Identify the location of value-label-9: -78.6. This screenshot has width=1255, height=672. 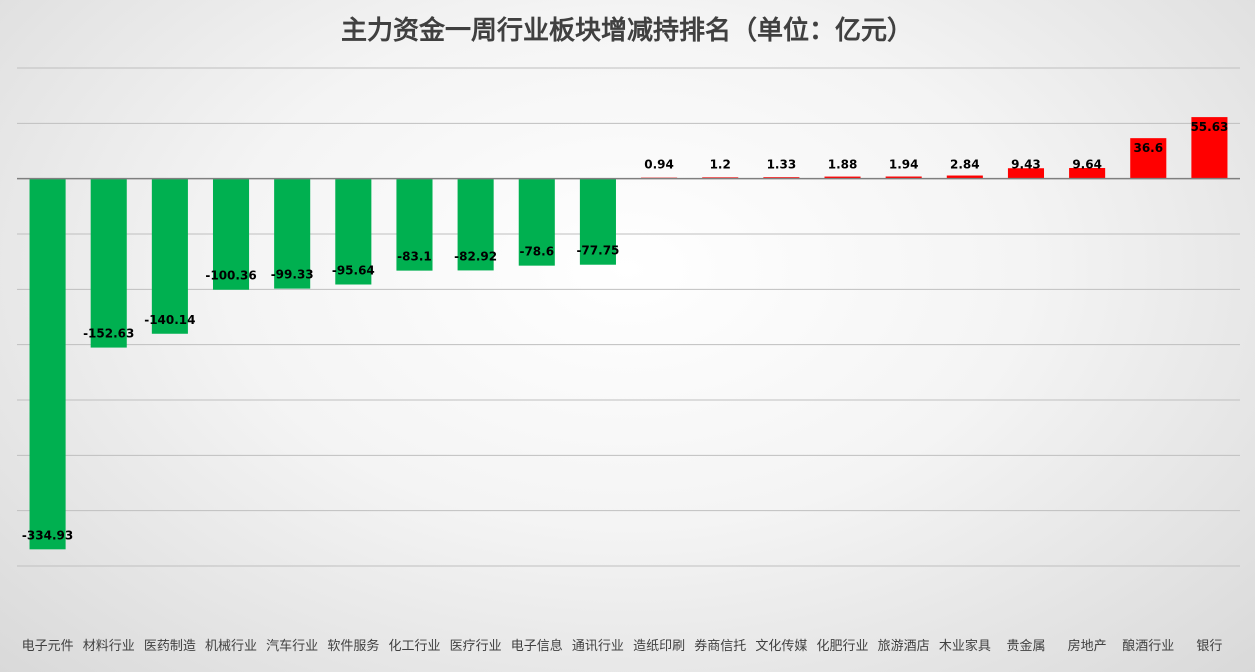
(536, 252).